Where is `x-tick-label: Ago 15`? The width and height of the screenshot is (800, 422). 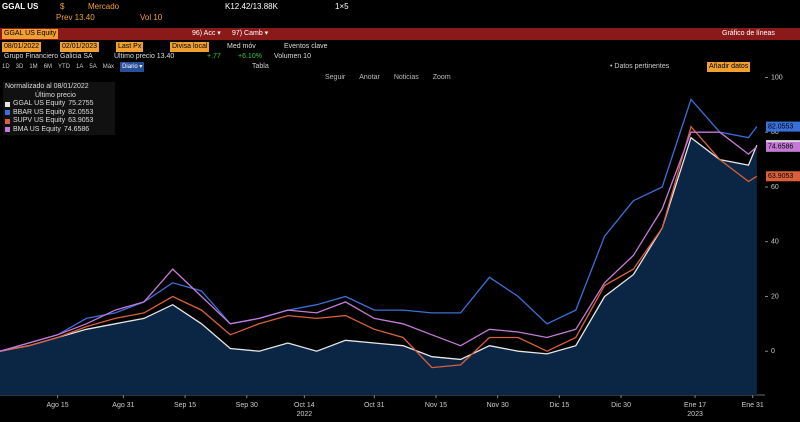
x-tick-label: Ago 15 is located at coordinates (57, 405).